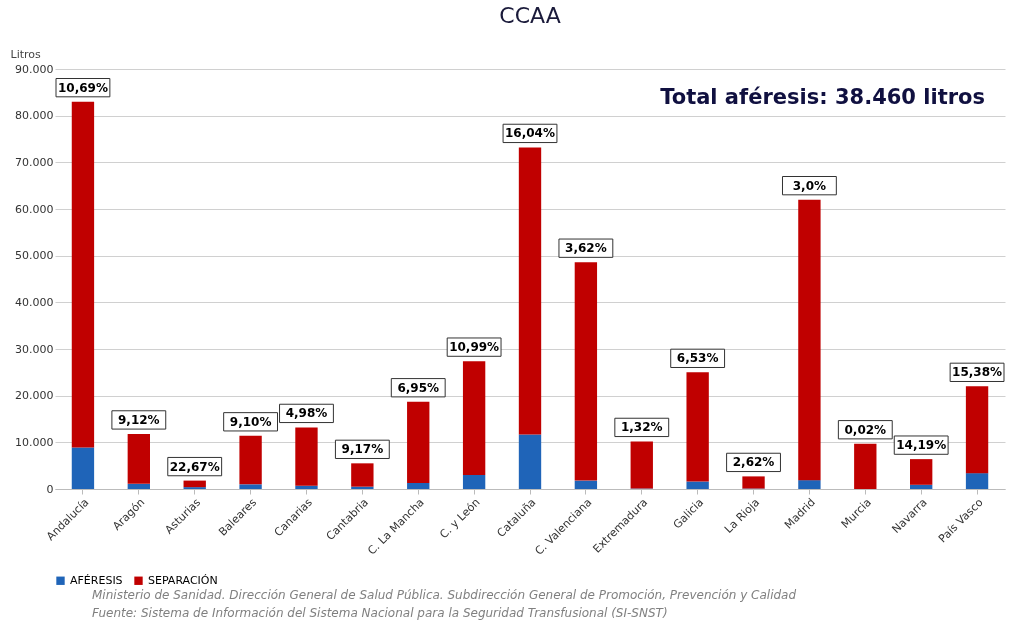 The height and width of the screenshot is (640, 1021). Describe the element at coordinates (921, 445) in the screenshot. I see `annotation: 14,19%` at that location.